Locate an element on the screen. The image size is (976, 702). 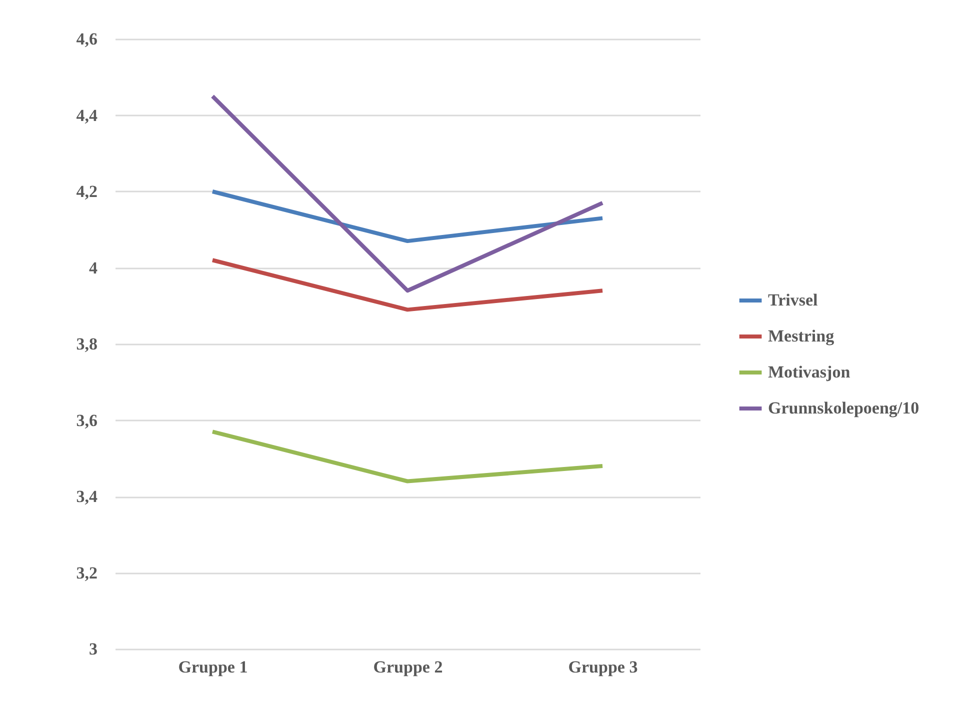
legend-label: Trivsel is located at coordinates (793, 300).